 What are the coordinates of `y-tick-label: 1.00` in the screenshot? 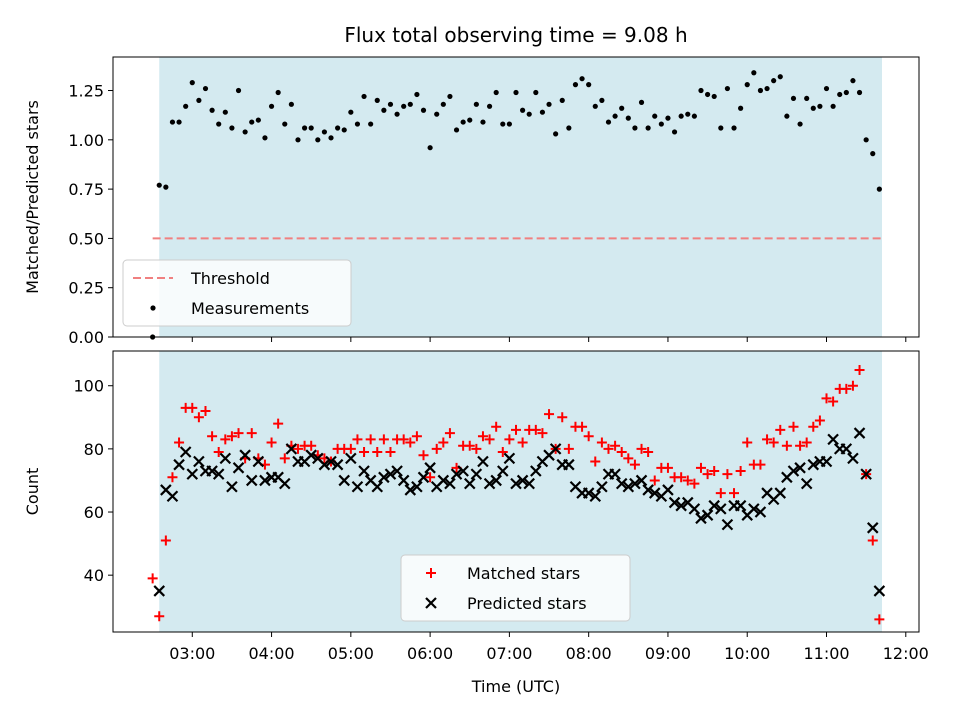 It's located at (86, 140).